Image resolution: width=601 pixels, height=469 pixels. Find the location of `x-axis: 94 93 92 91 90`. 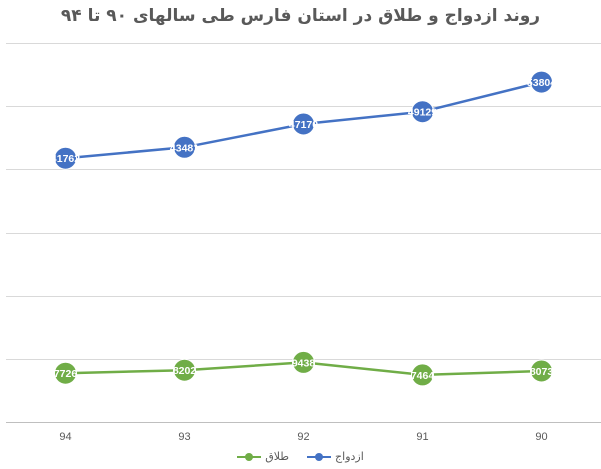

x-axis: 94 93 92 91 90 is located at coordinates (303, 432).